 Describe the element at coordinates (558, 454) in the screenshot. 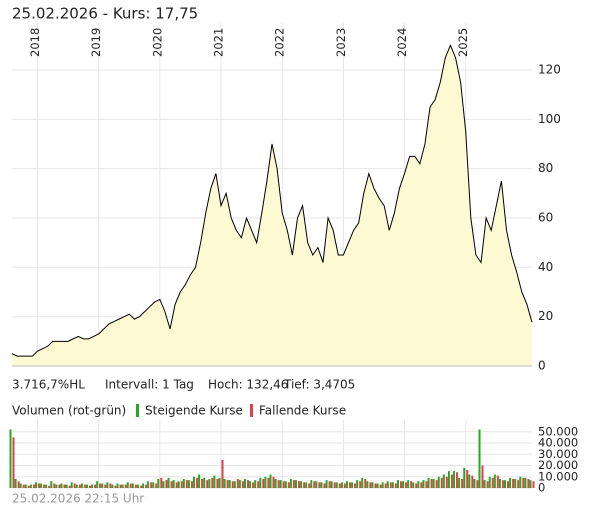

I see `volume-tick-label: 30.000` at that location.